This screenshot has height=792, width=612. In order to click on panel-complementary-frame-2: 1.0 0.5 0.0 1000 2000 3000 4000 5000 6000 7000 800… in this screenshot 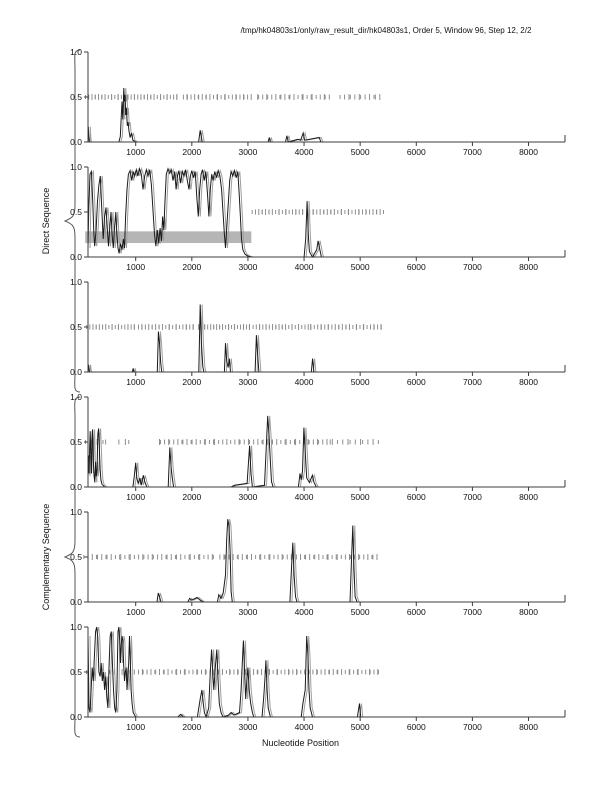, I will do `click(318, 562)`.